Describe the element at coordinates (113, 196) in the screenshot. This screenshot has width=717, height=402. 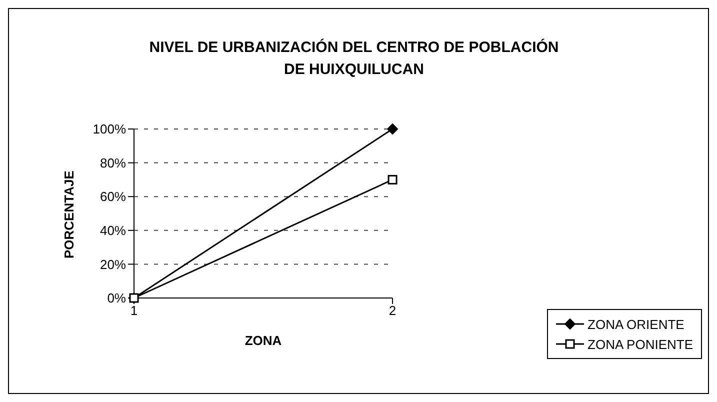
I see `y-tick-label: 60%` at that location.